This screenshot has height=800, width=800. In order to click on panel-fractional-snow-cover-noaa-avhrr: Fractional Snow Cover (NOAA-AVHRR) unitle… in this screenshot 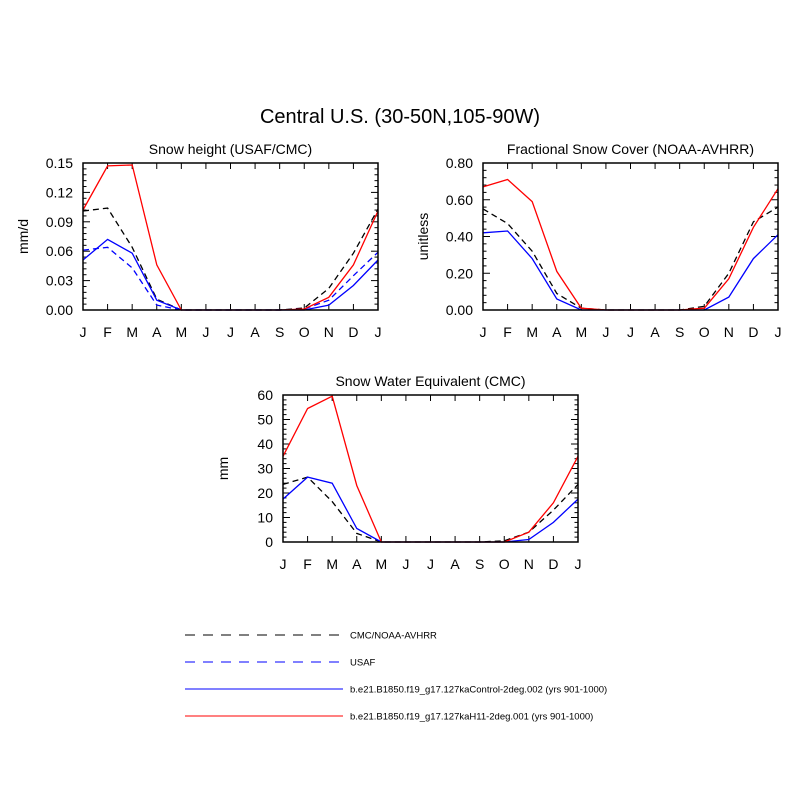, I will do `click(598, 240)`.